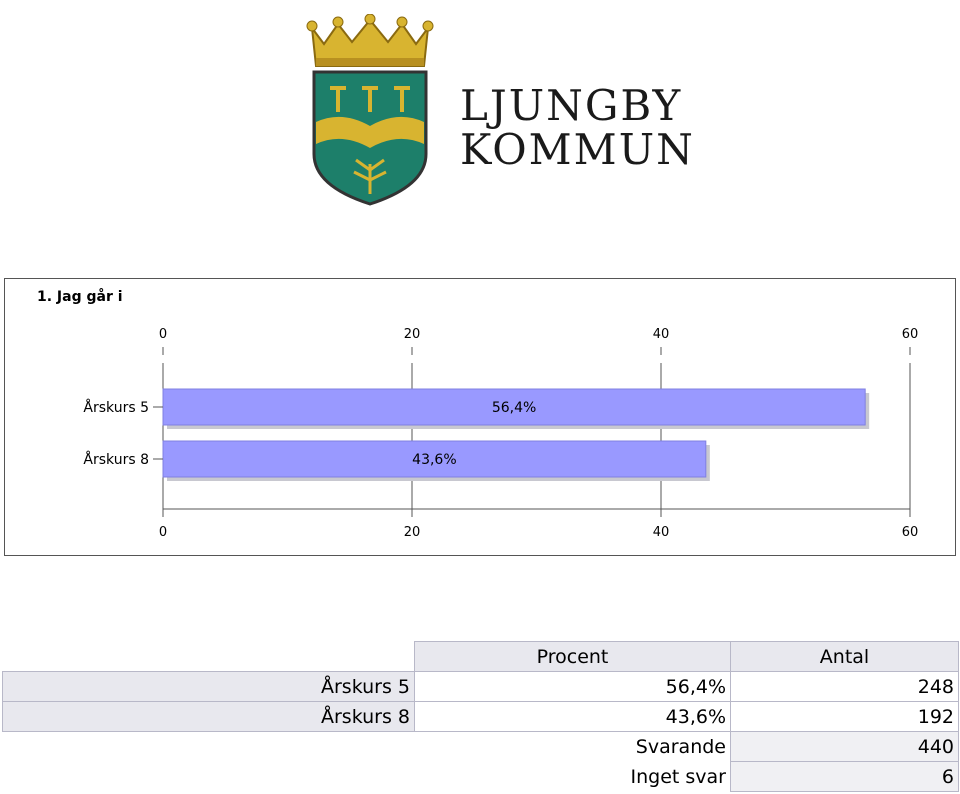 The height and width of the screenshot is (794, 960). What do you see at coordinates (481, 776) in the screenshot?
I see `total-row: Inget svar 6` at bounding box center [481, 776].